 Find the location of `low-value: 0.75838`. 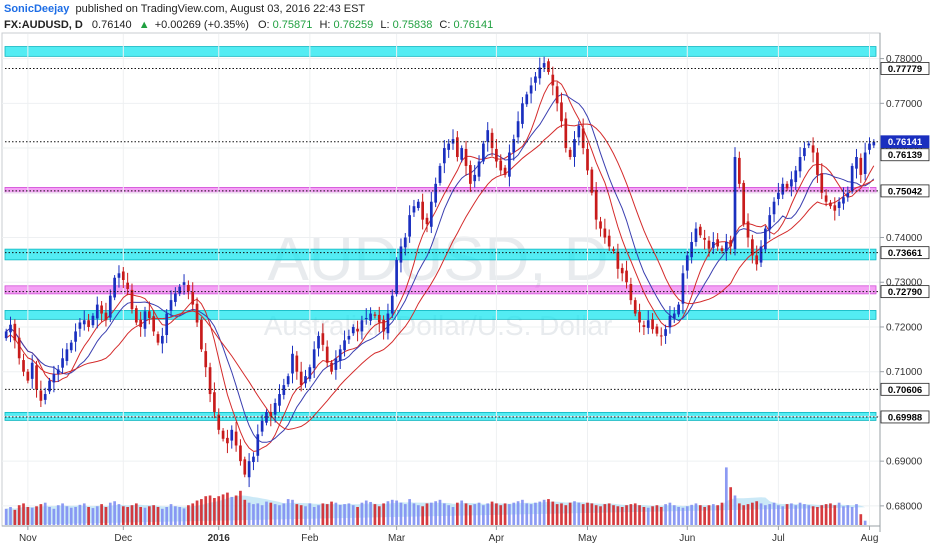

low-value: 0.75838 is located at coordinates (413, 25).